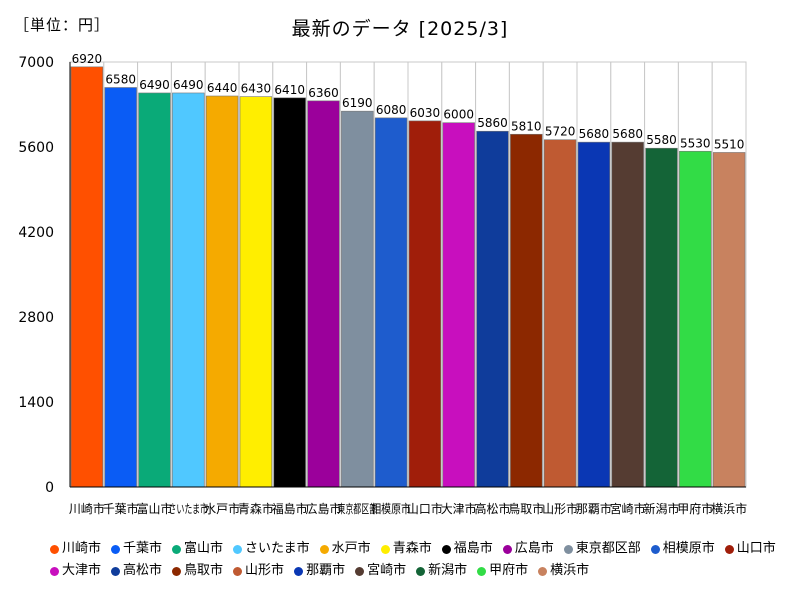 The image size is (800, 600). Describe the element at coordinates (682, 549) in the screenshot. I see `legend-item: 相模原市` at that location.